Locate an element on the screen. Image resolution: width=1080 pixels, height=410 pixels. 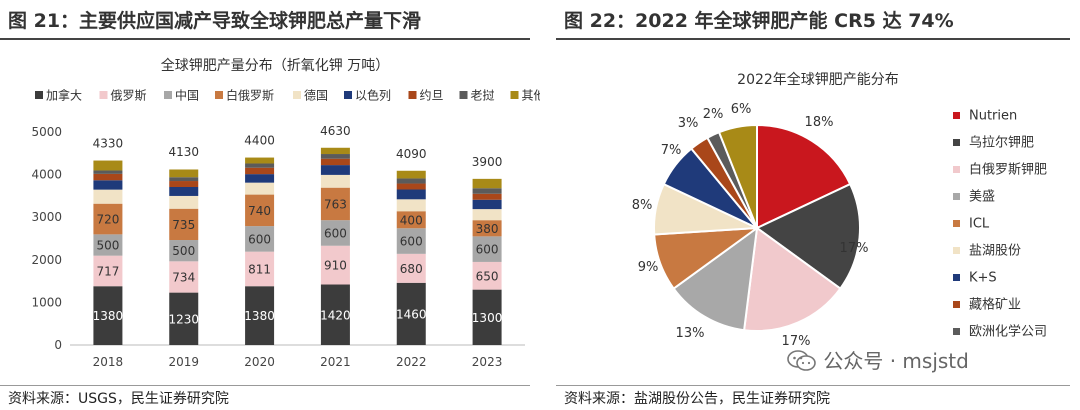
legend-label-2: 俄罗斯 is located at coordinates (129, 96).